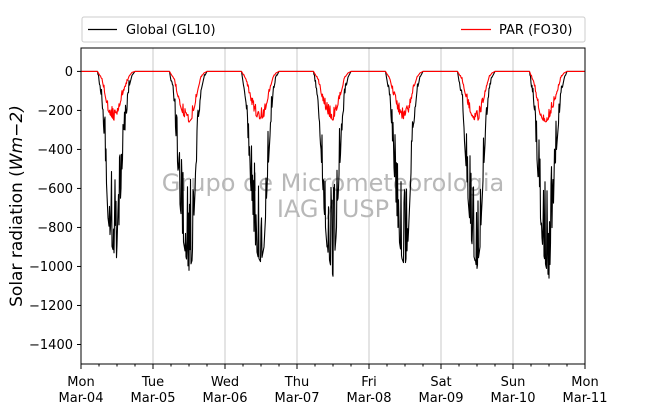 This screenshot has width=650, height=409. I want to click on x-tick-label-day: Wed, so click(225, 382).